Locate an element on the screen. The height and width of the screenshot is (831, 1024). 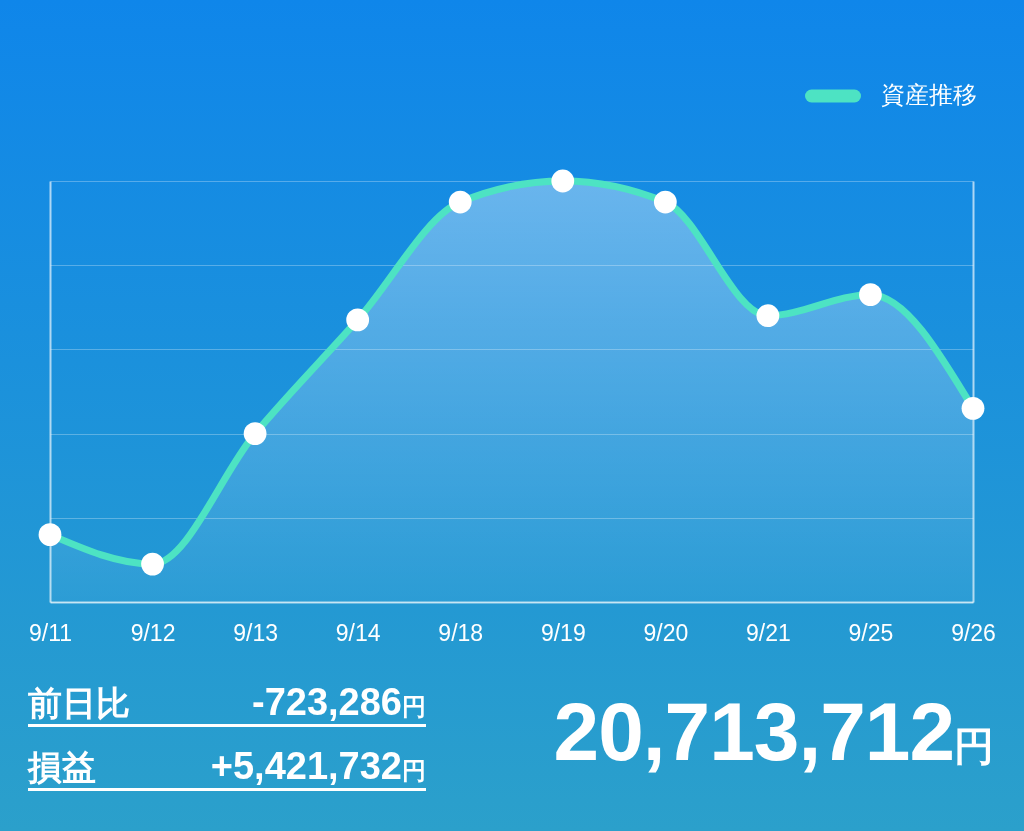
text: 前日比 is located at coordinates (79, 703).